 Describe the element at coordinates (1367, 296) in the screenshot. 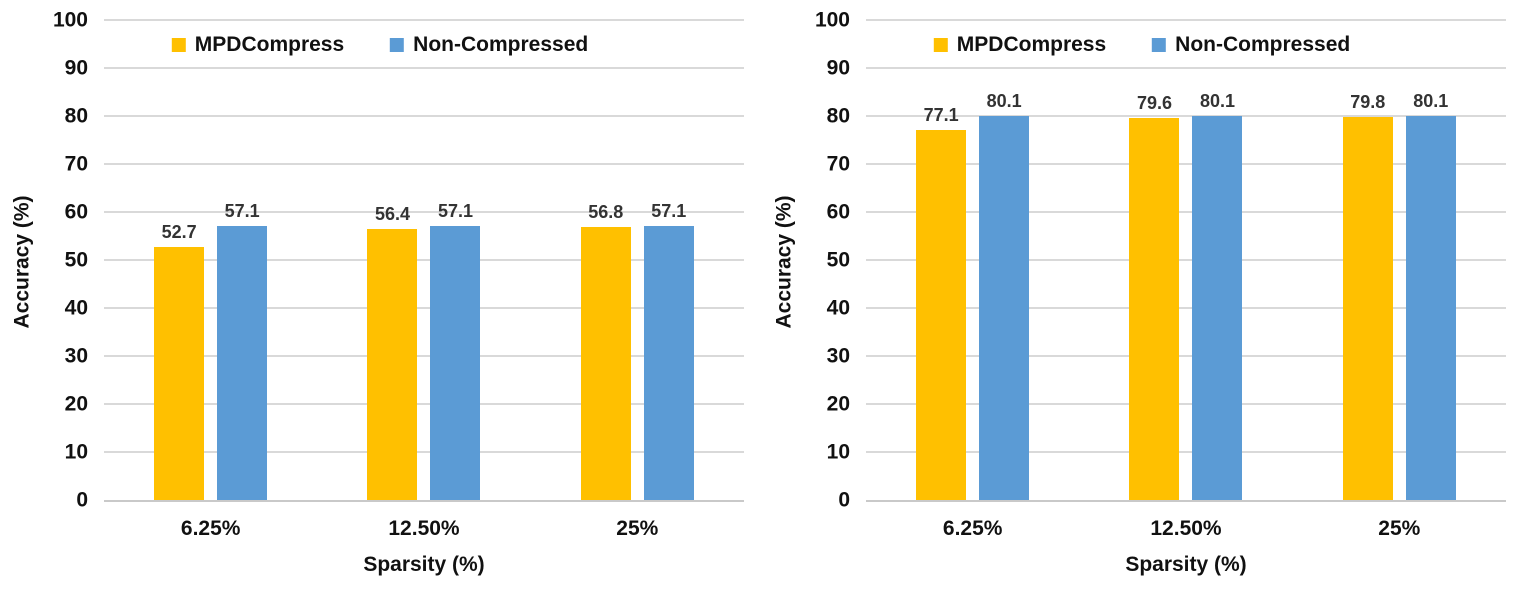

I see `bar-mpdcompress: 79.8` at that location.